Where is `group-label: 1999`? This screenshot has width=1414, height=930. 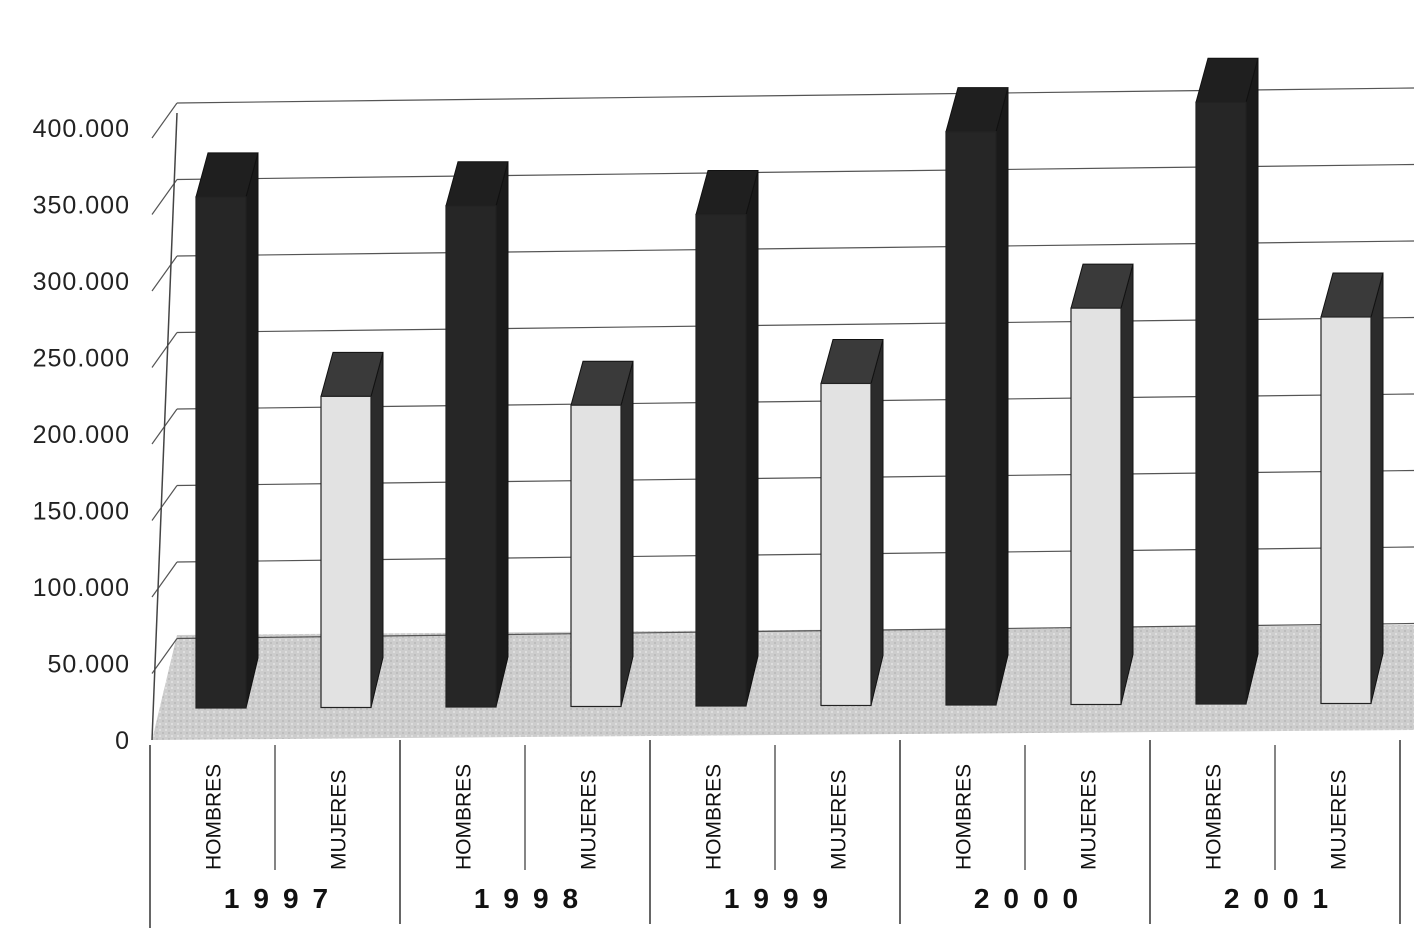 group-label: 1999 is located at coordinates (783, 898).